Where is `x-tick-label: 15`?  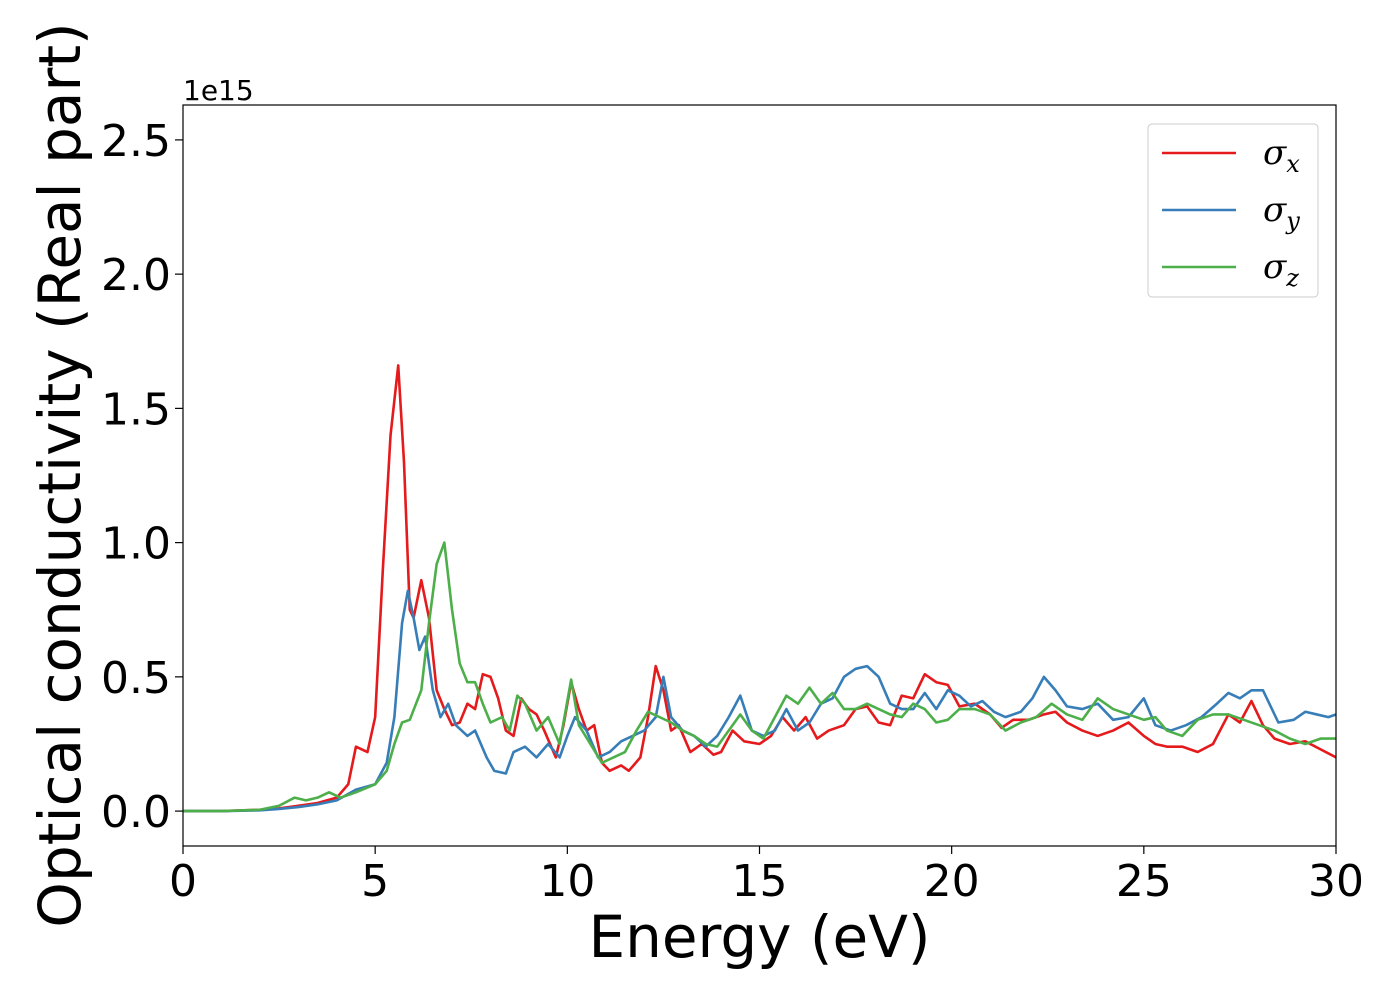
x-tick-label: 15 is located at coordinates (760, 881).